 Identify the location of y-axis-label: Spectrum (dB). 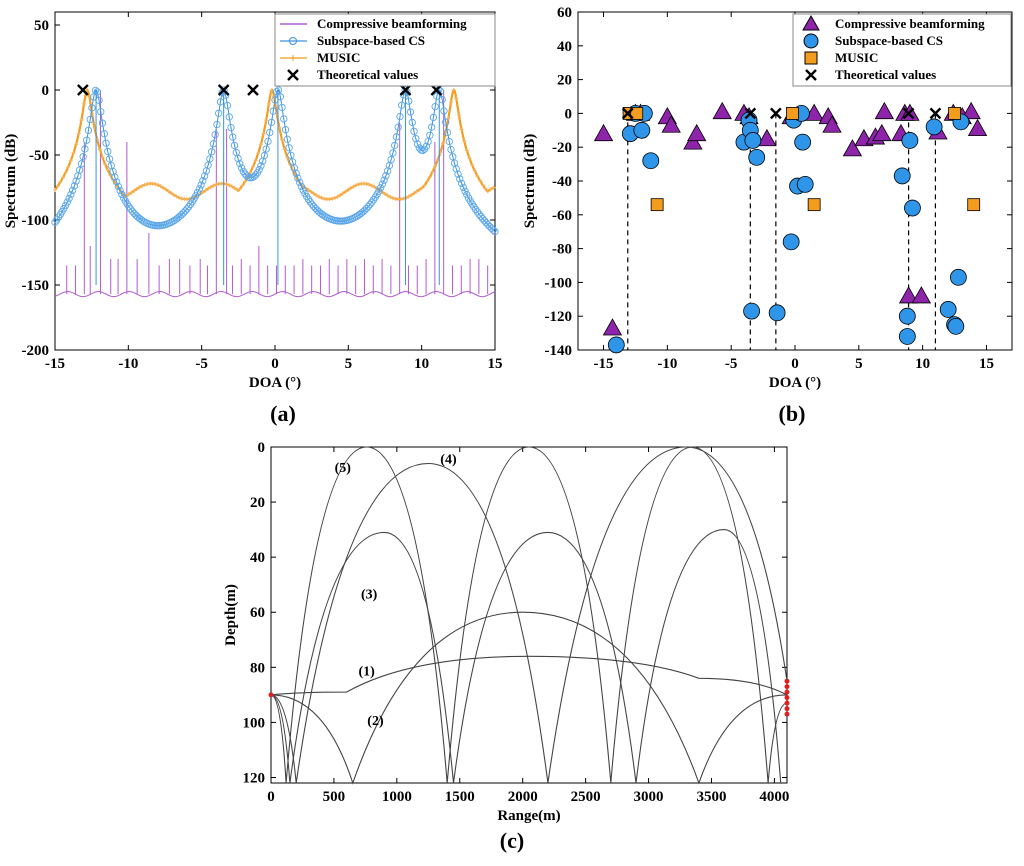
(11, 181).